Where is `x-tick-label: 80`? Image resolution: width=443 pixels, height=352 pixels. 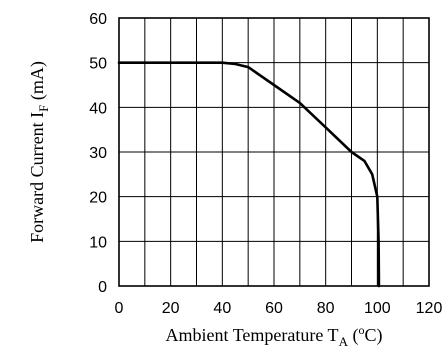
x-tick-label: 80 is located at coordinates (326, 308).